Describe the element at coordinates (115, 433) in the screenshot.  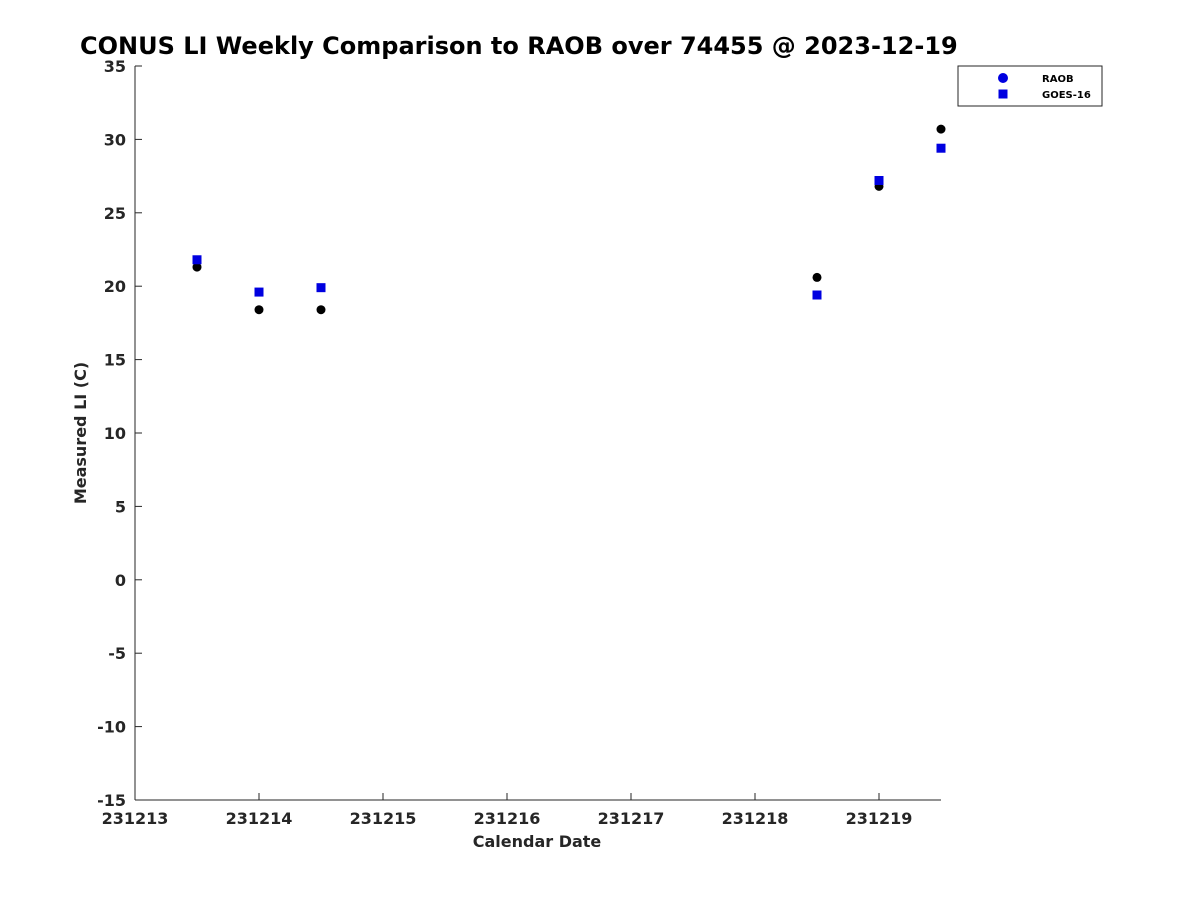
I see `y-tick-label: 10` at that location.